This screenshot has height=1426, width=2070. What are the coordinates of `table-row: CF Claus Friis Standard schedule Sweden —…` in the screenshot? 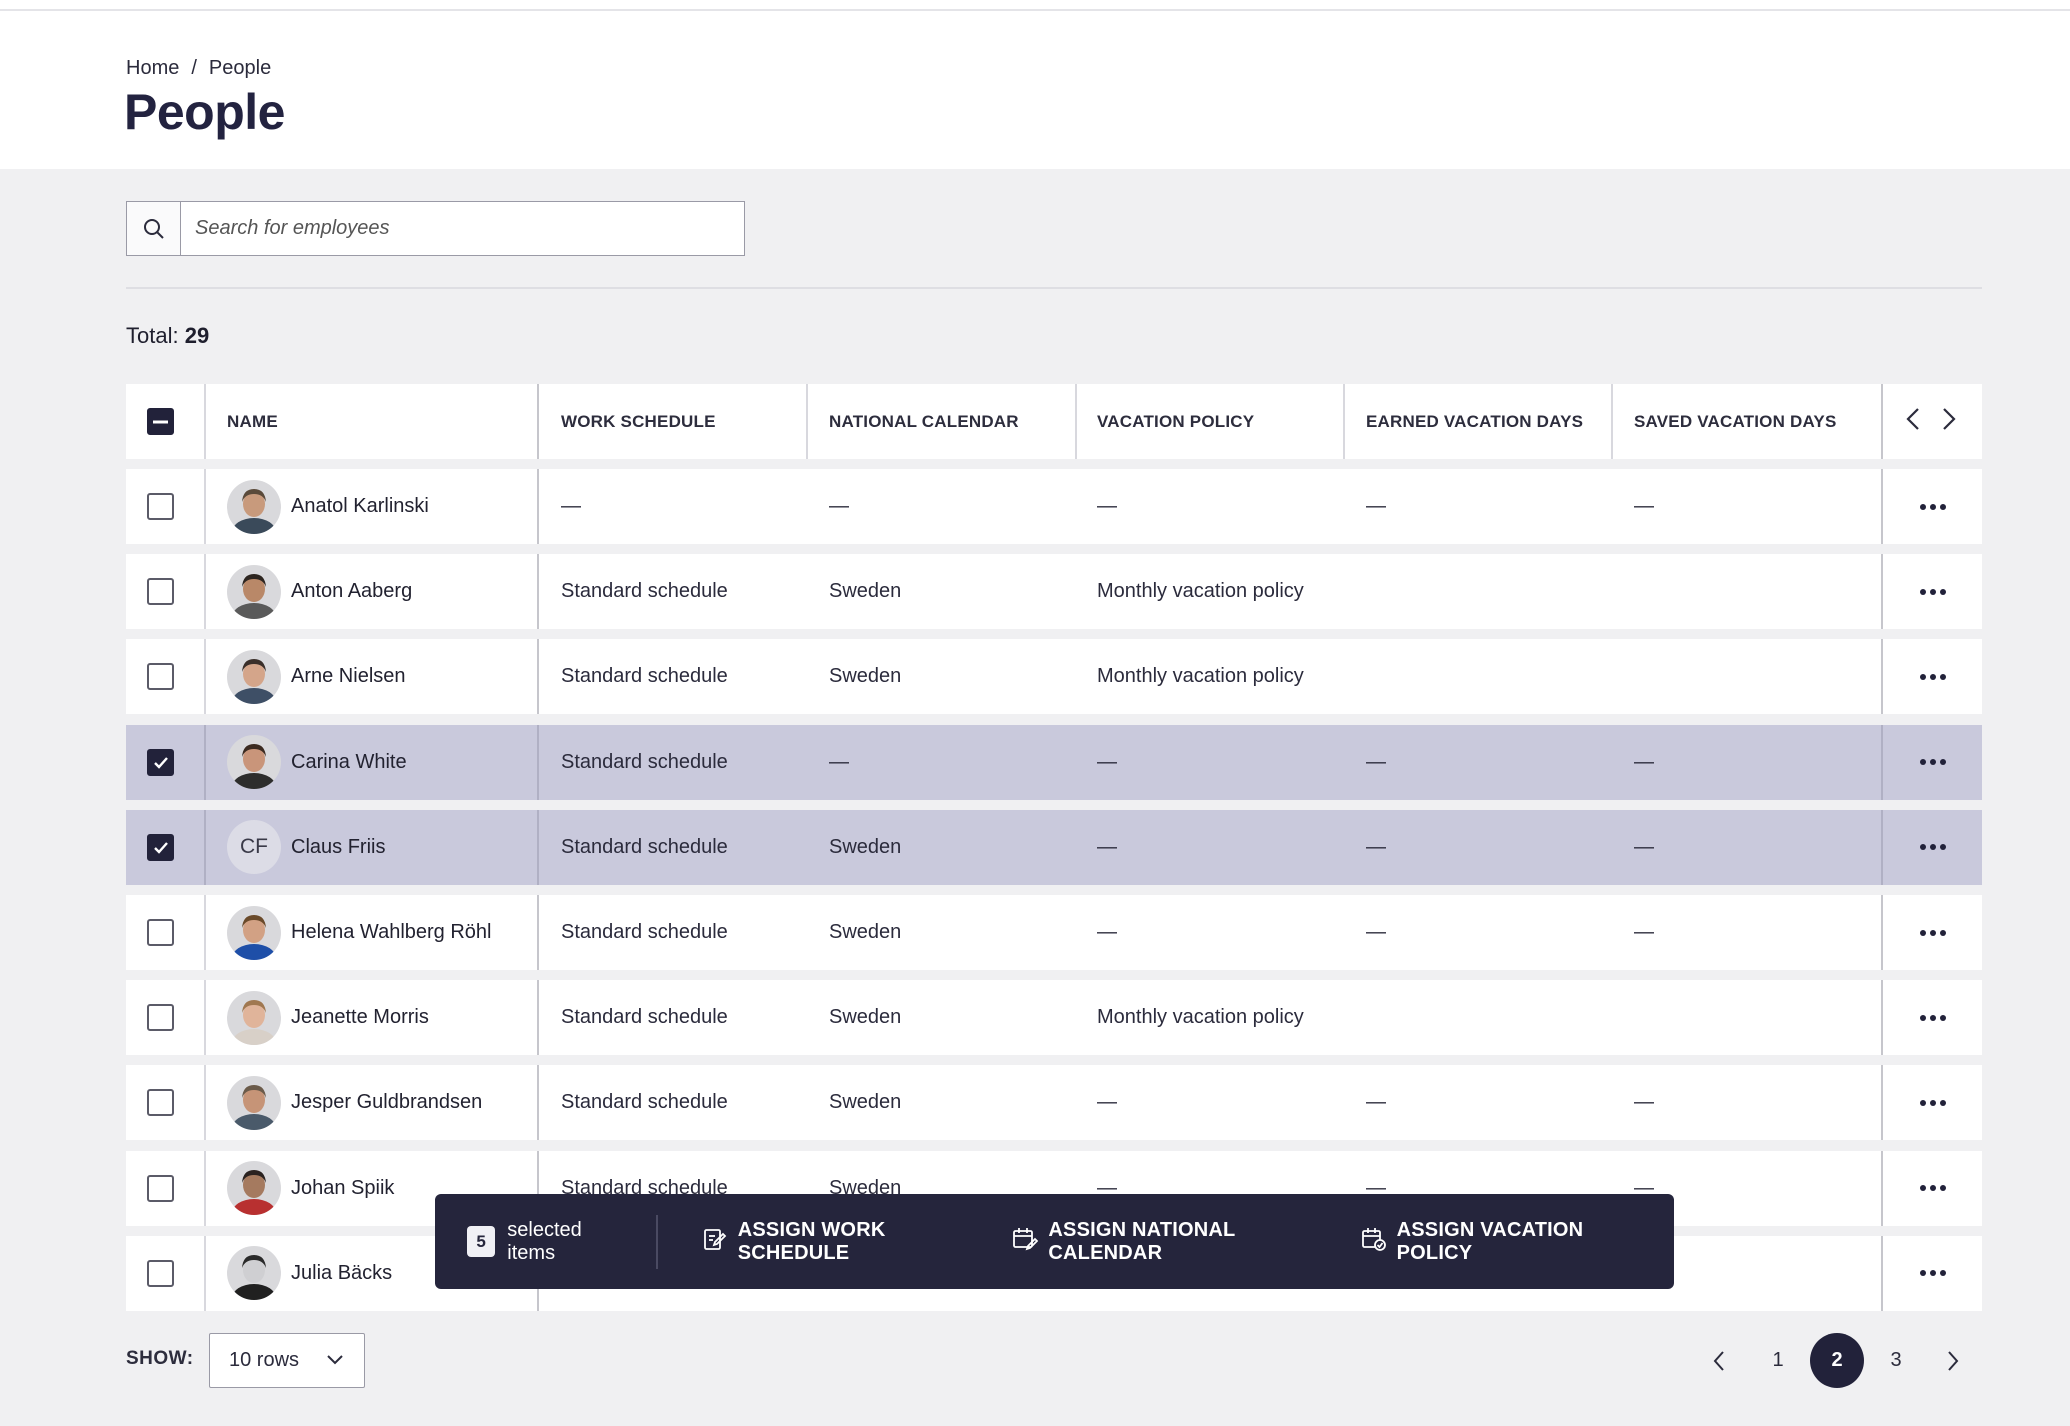 It's located at (1054, 847).